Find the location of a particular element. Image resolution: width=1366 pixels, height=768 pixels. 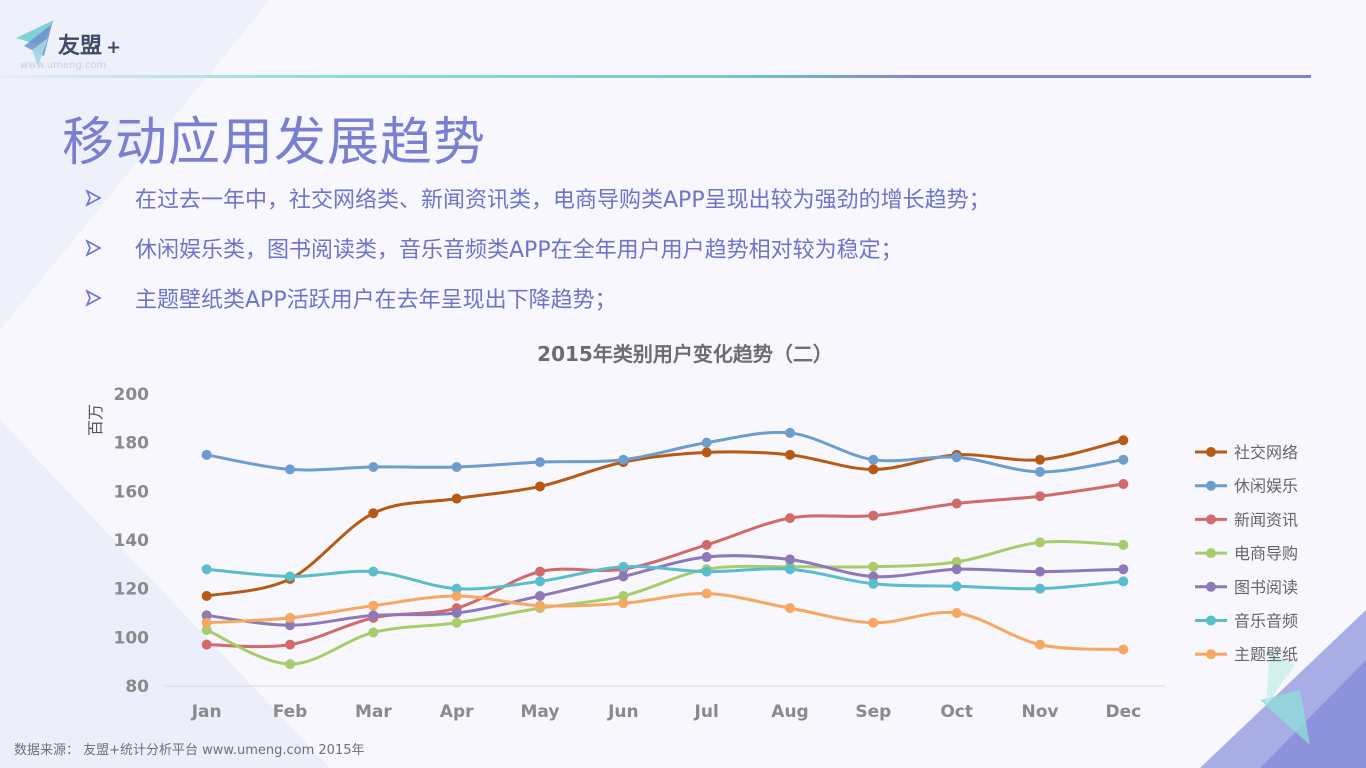

x-tick-label: Dec is located at coordinates (1123, 712).